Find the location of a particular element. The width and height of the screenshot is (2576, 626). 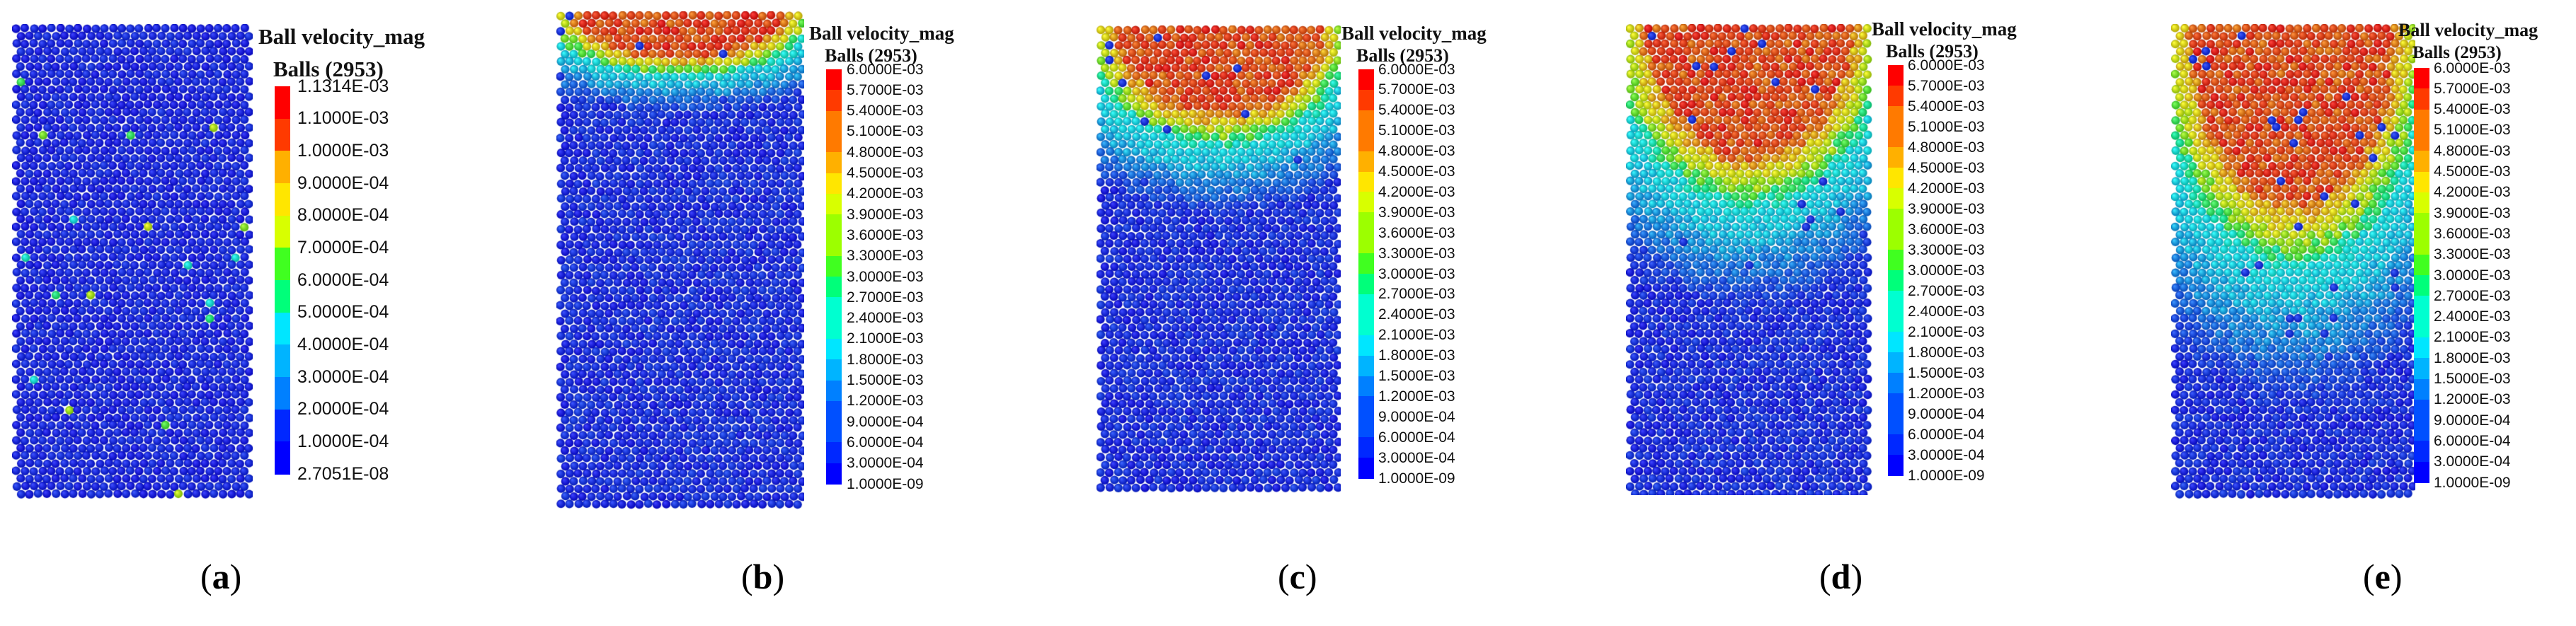

colorbar-tick-label: 4.0000E-04 is located at coordinates (343, 344).